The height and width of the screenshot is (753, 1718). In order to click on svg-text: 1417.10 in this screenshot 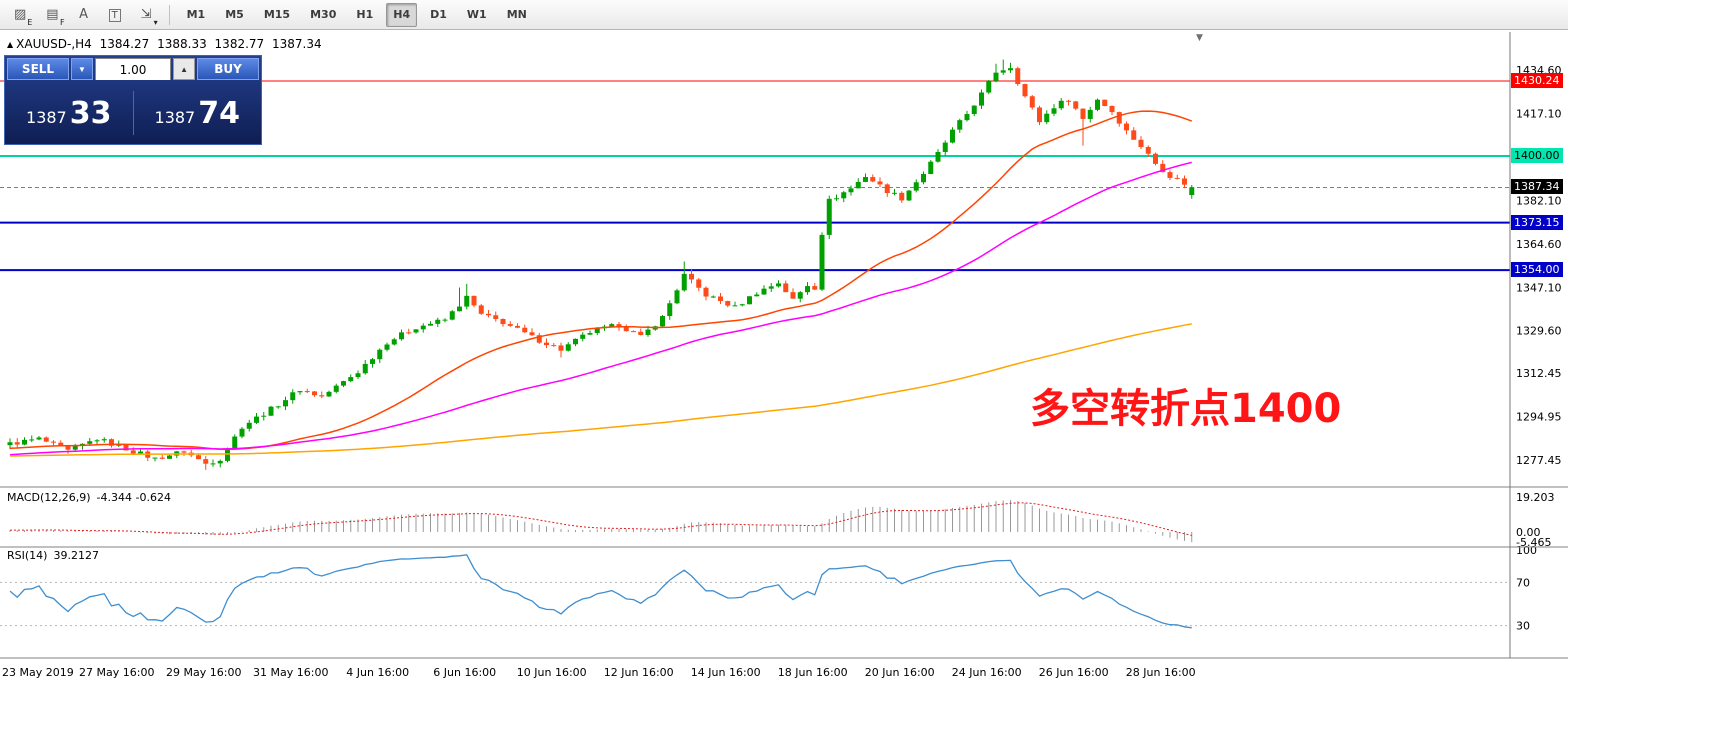, I will do `click(1539, 114)`.